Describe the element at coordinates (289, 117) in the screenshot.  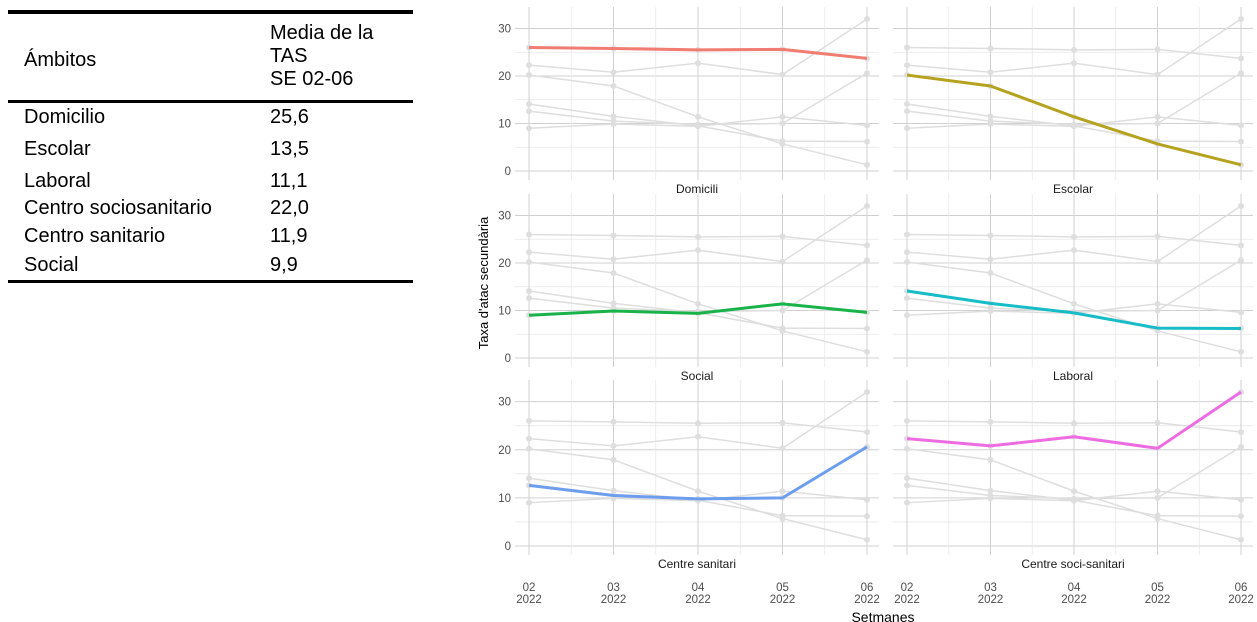
I see `row-value: 25,6` at that location.